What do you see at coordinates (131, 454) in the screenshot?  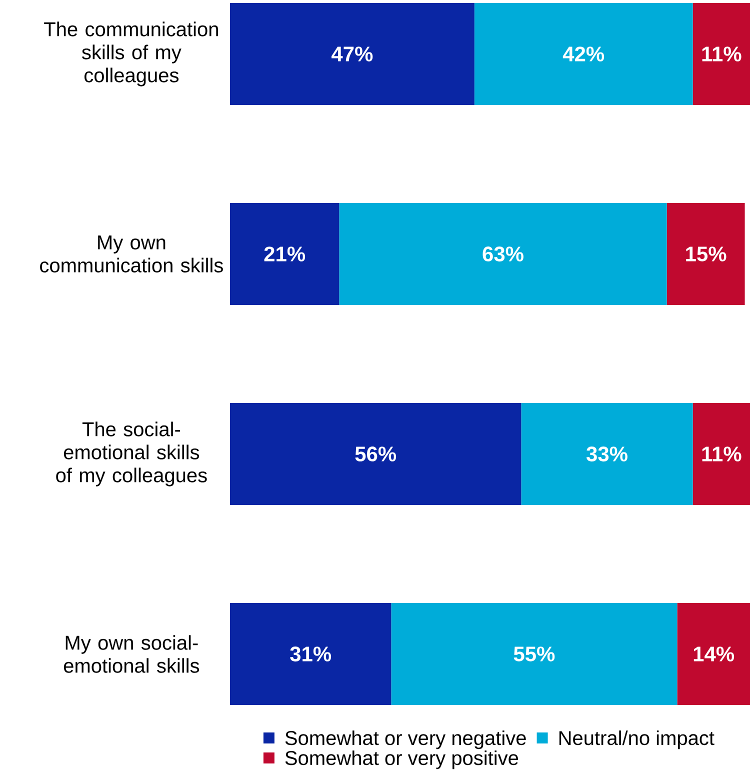 I see `y-tick-label: The social-emotional skills of my colleagues` at bounding box center [131, 454].